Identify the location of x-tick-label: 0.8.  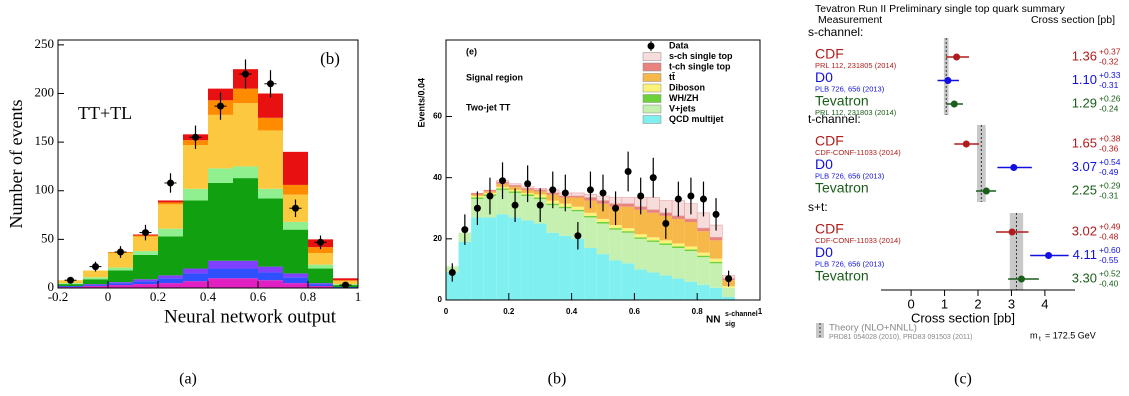
(698, 311).